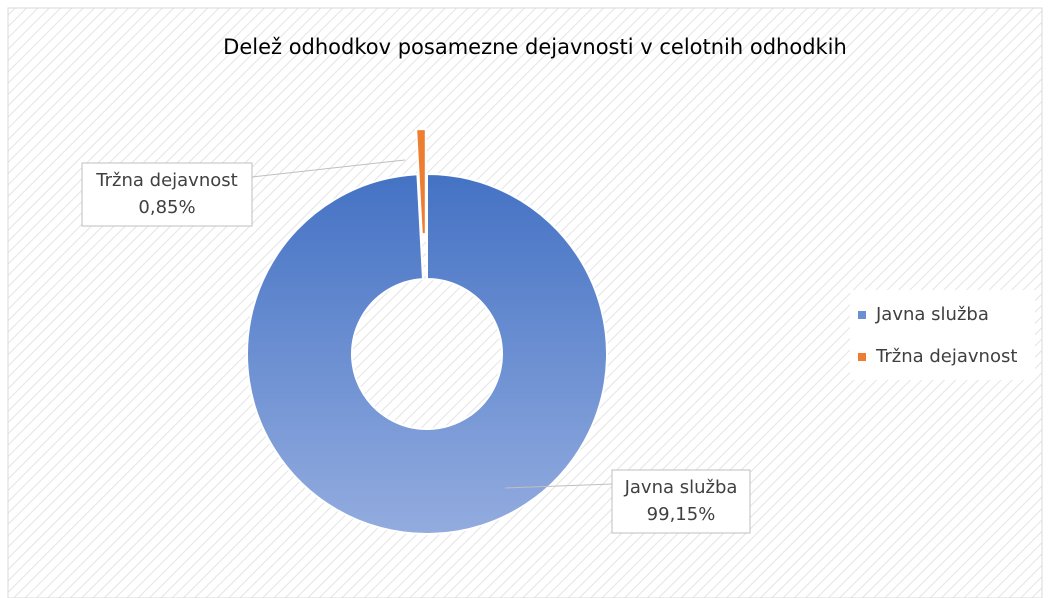 The height and width of the screenshot is (598, 1050). What do you see at coordinates (932, 314) in the screenshot?
I see `legend-label: Javna služba` at bounding box center [932, 314].